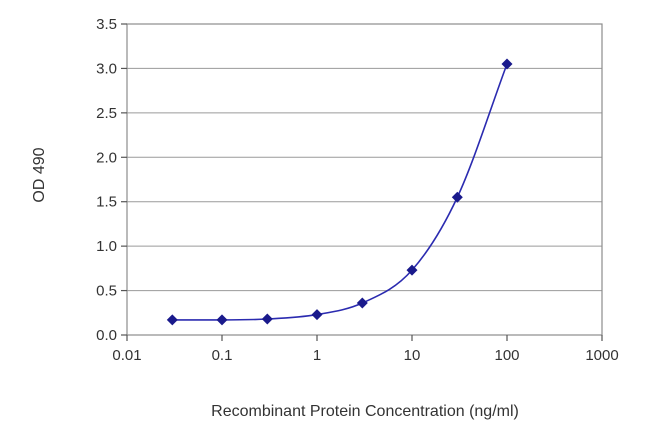 The height and width of the screenshot is (433, 650). Describe the element at coordinates (106, 113) in the screenshot. I see `y-tick-label: 2.5` at that location.